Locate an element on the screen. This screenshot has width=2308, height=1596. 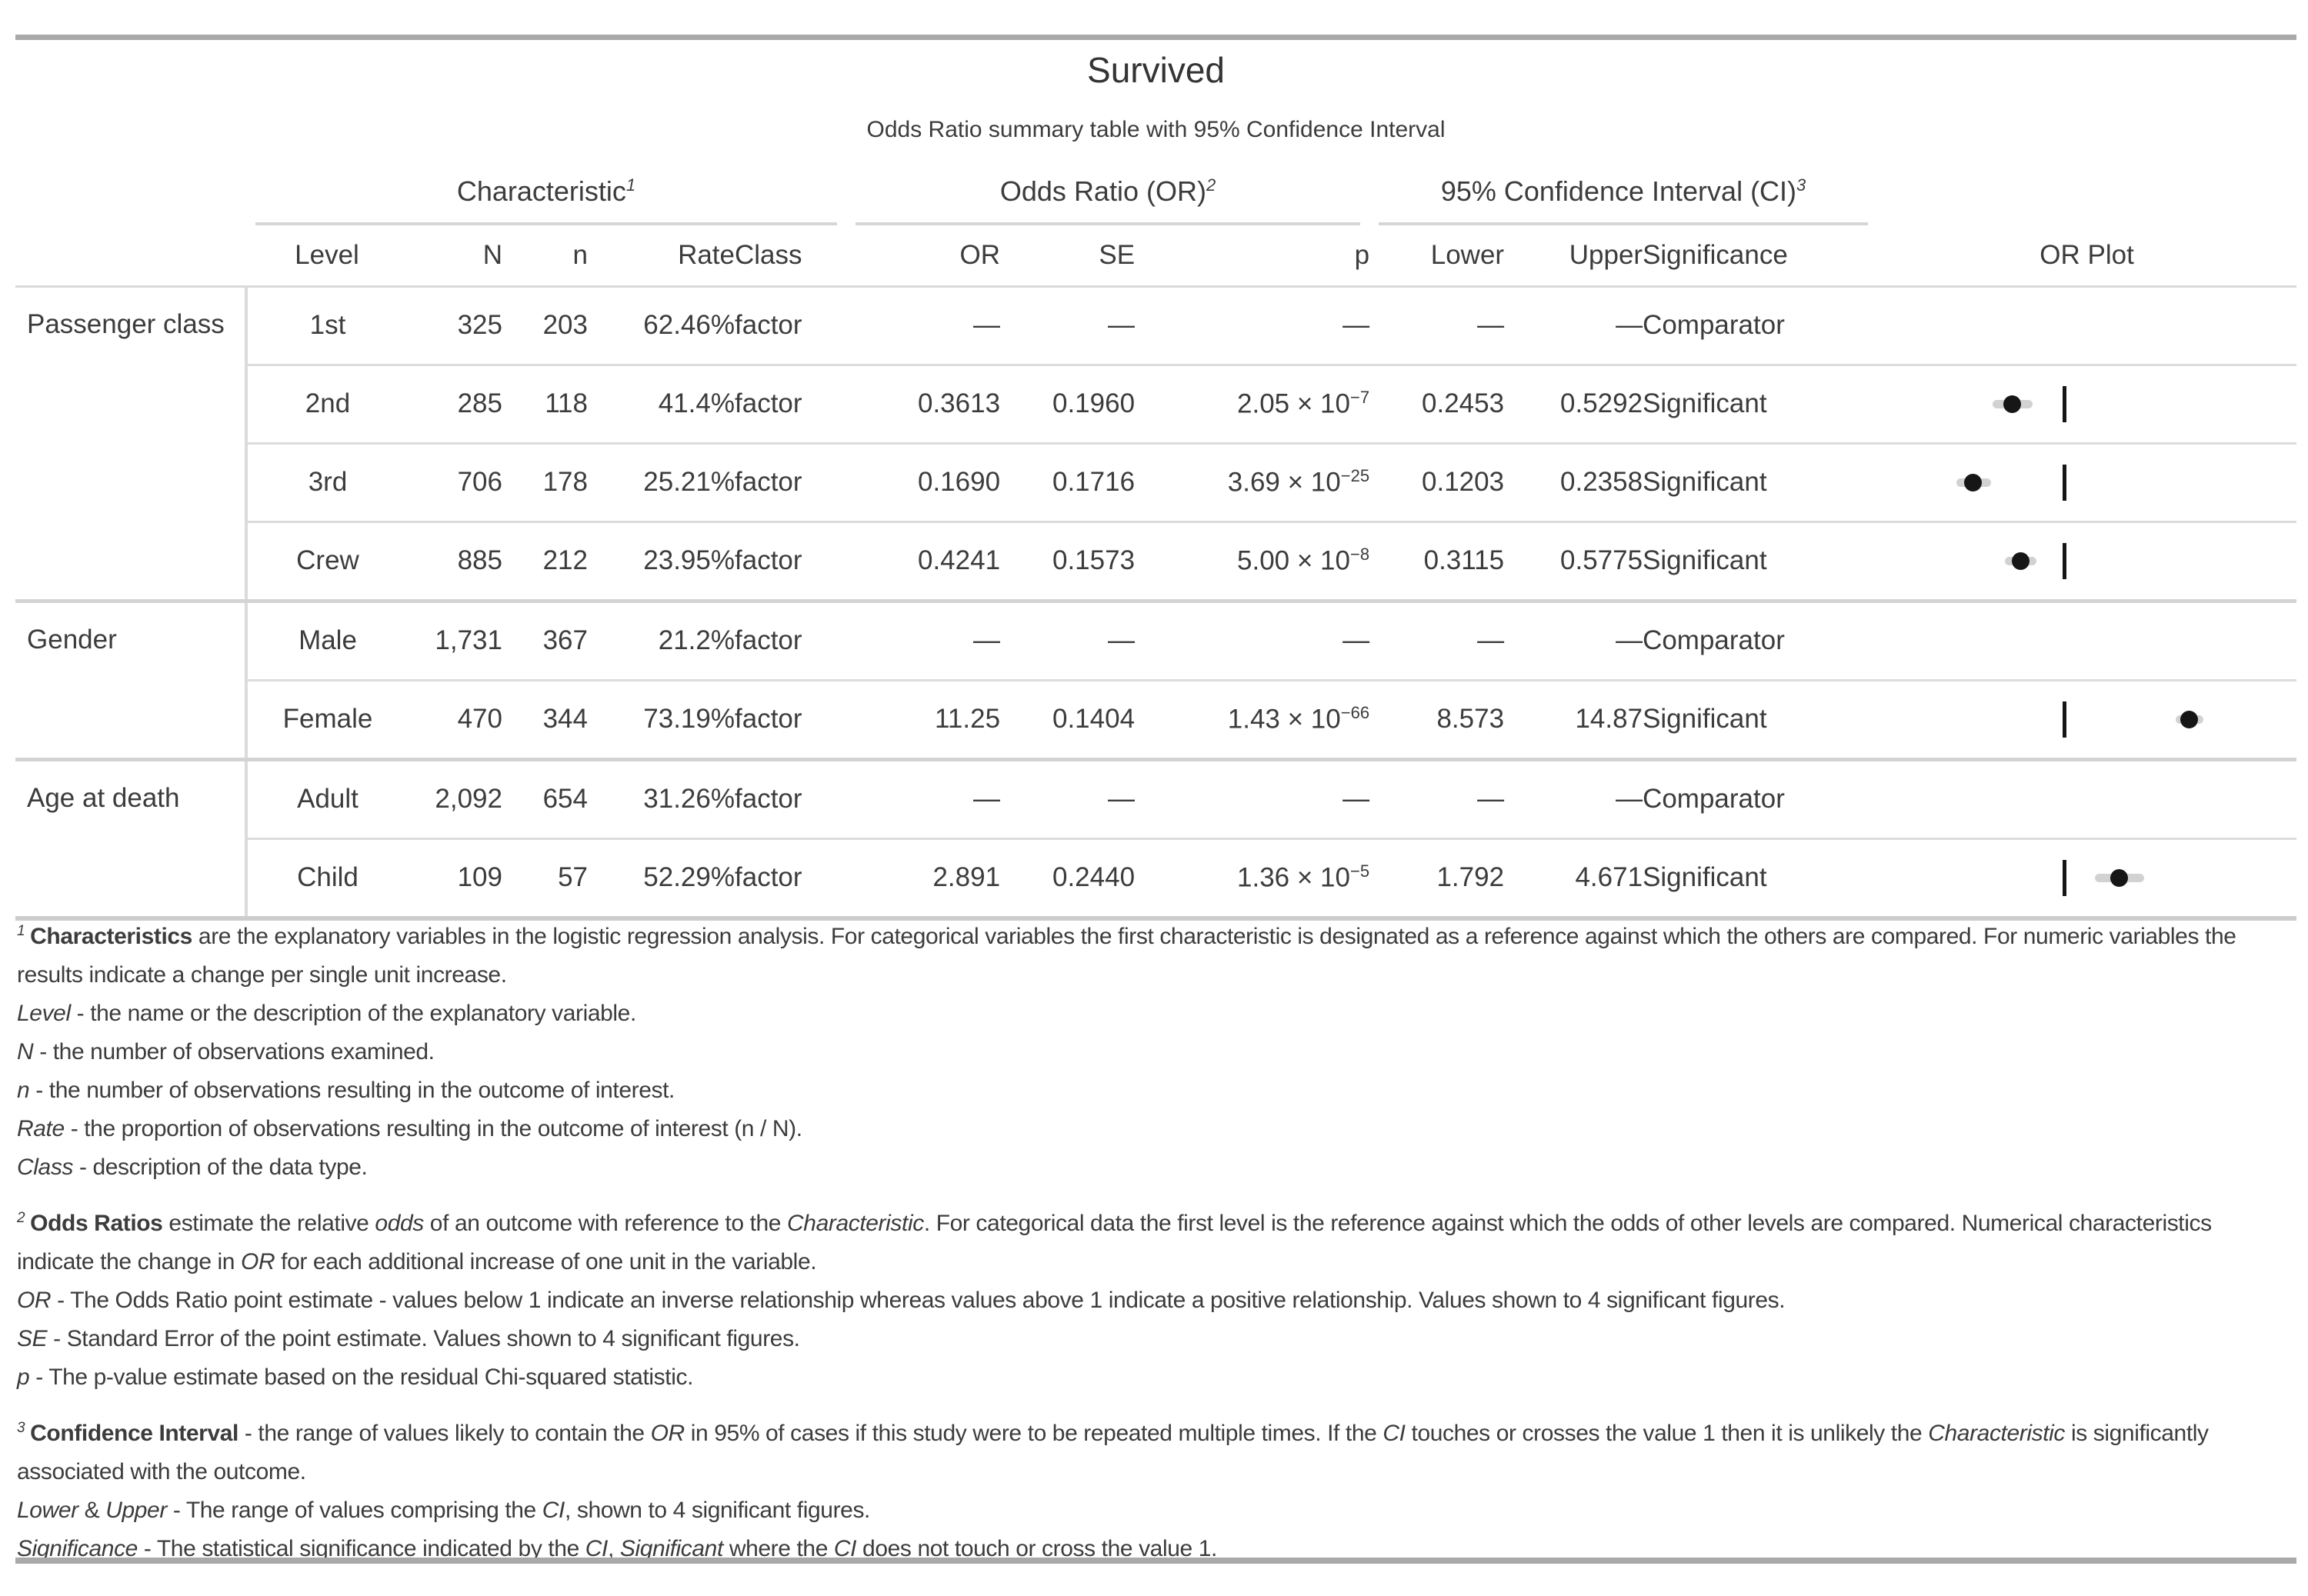
cell-n-examined: 885 is located at coordinates (455, 560).